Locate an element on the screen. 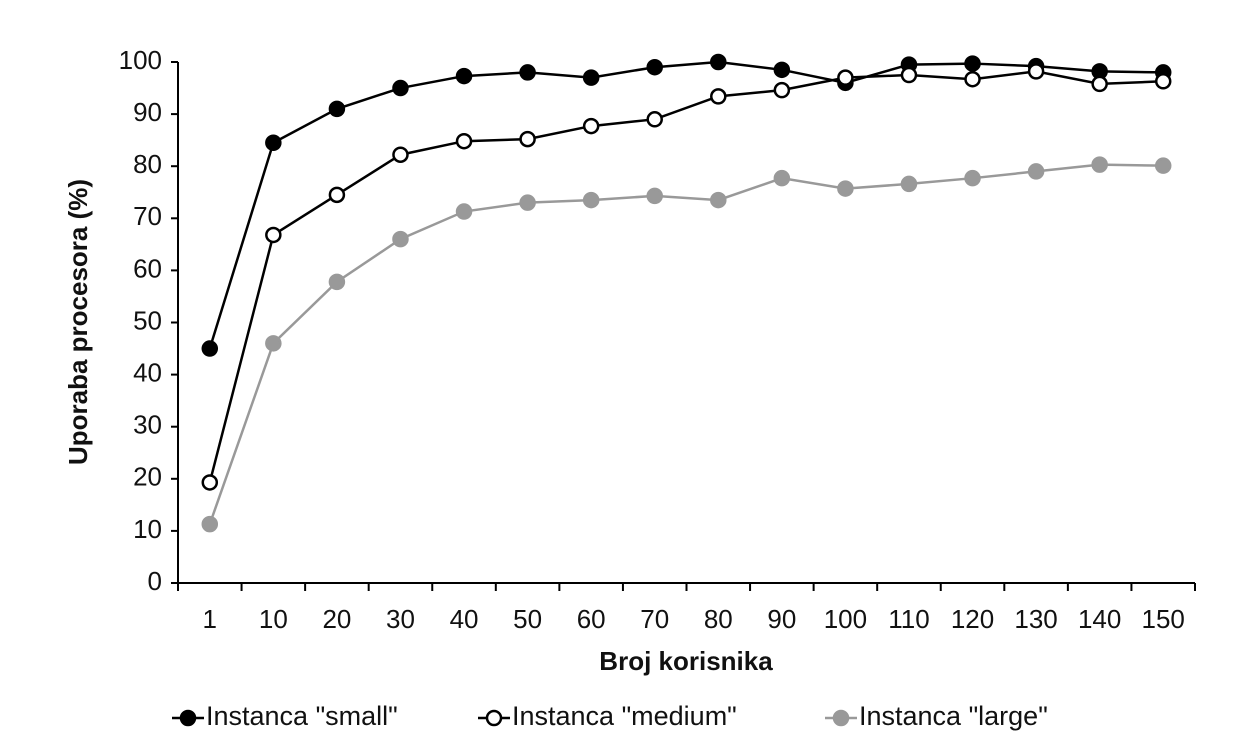  y-tick-label: 20 is located at coordinates (147, 477).